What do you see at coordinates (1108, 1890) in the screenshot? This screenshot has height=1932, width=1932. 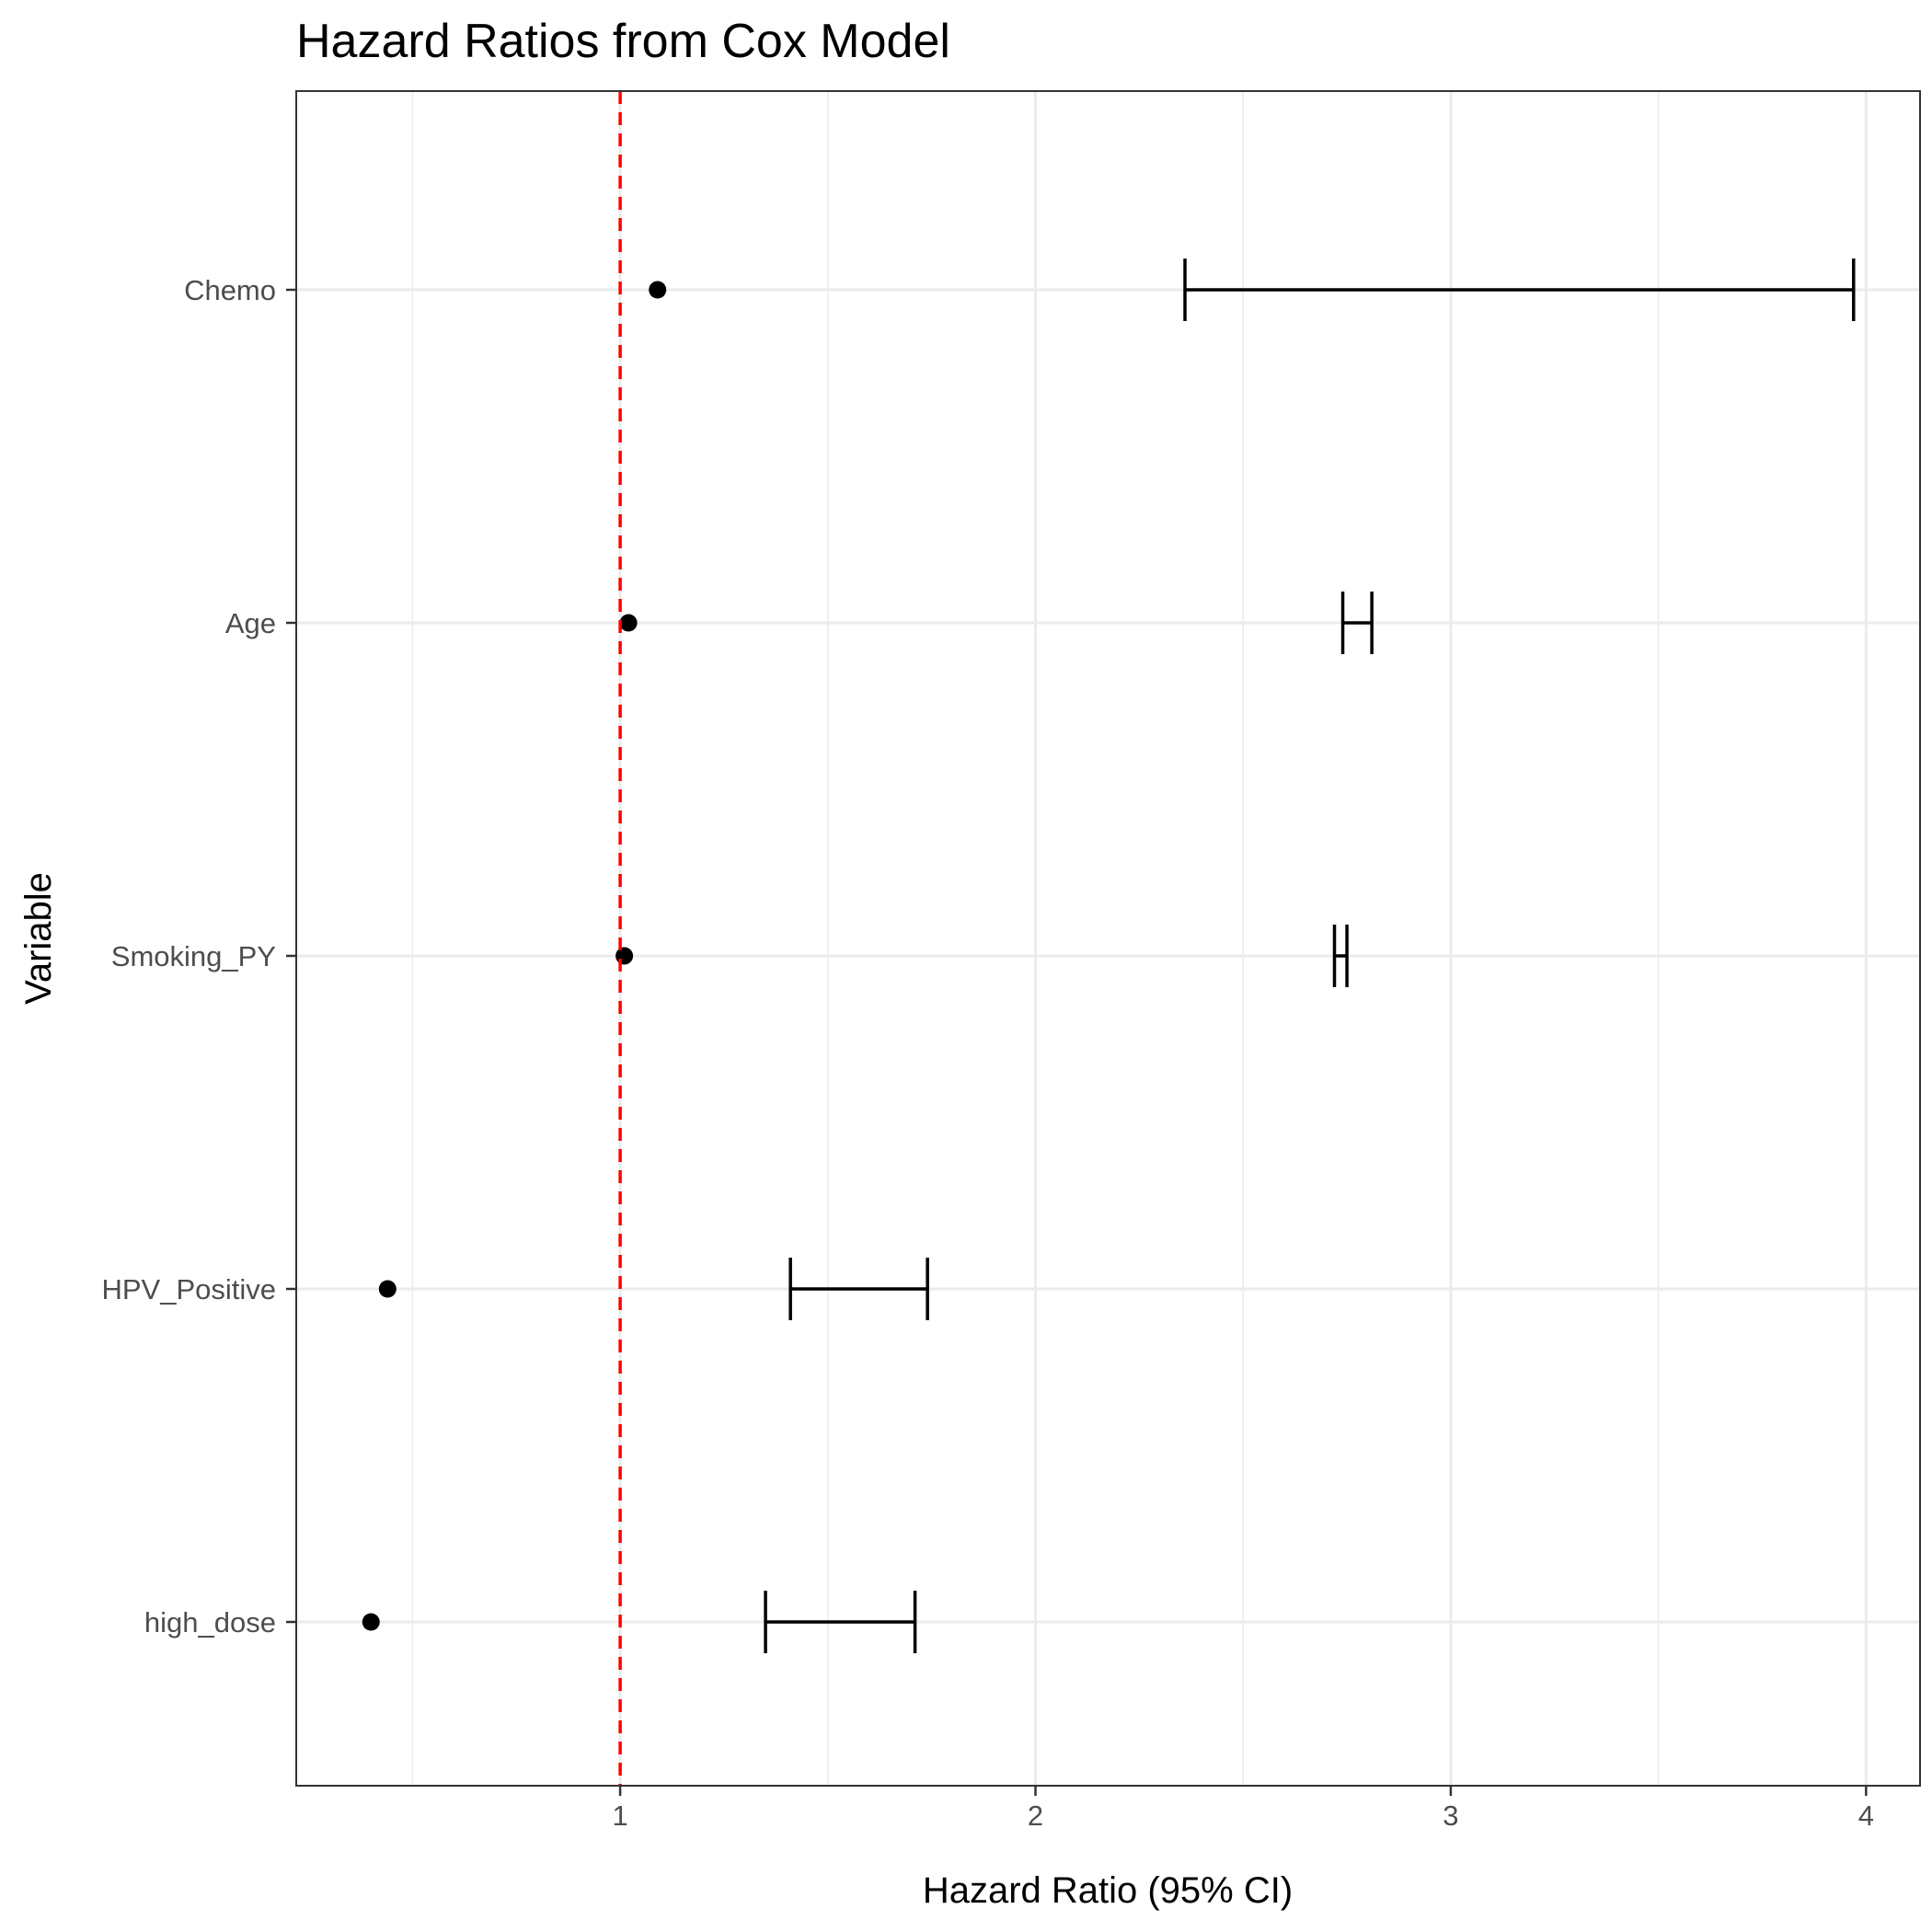 I see `x-axis-title: Hazard Ratio (95% CI)` at bounding box center [1108, 1890].